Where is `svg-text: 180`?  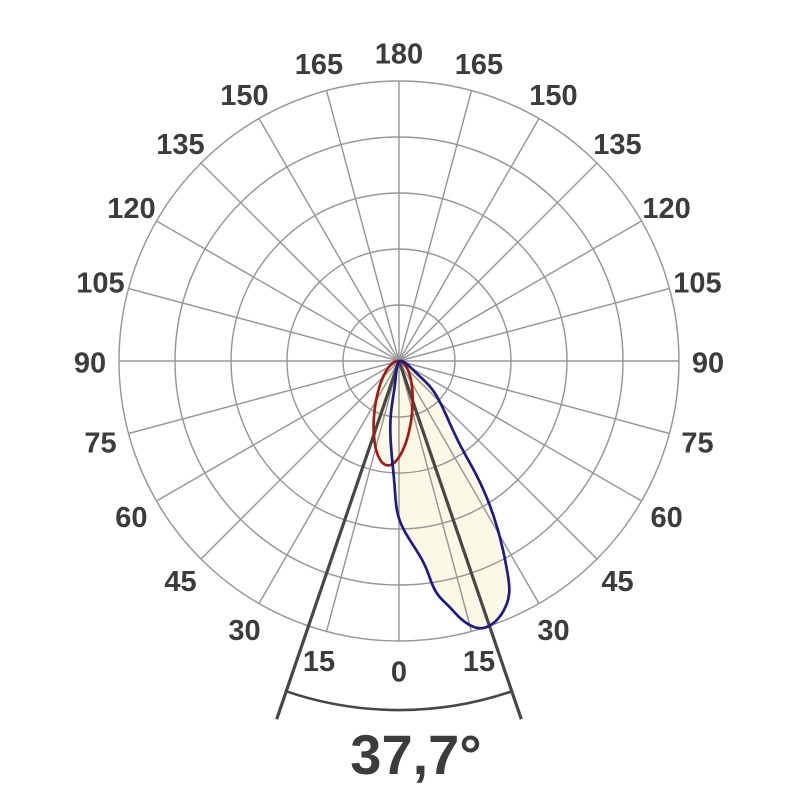
svg-text: 180 is located at coordinates (399, 54).